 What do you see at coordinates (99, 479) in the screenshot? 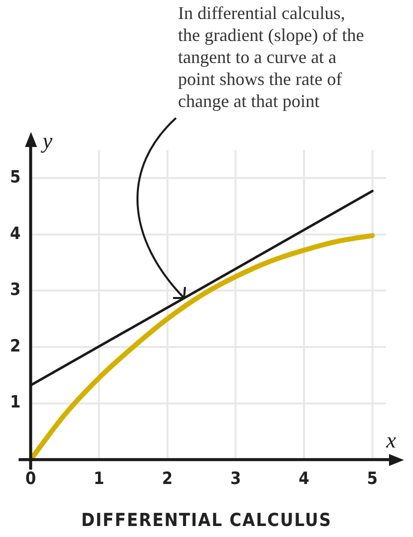
I see `x-tick-label: 1` at bounding box center [99, 479].